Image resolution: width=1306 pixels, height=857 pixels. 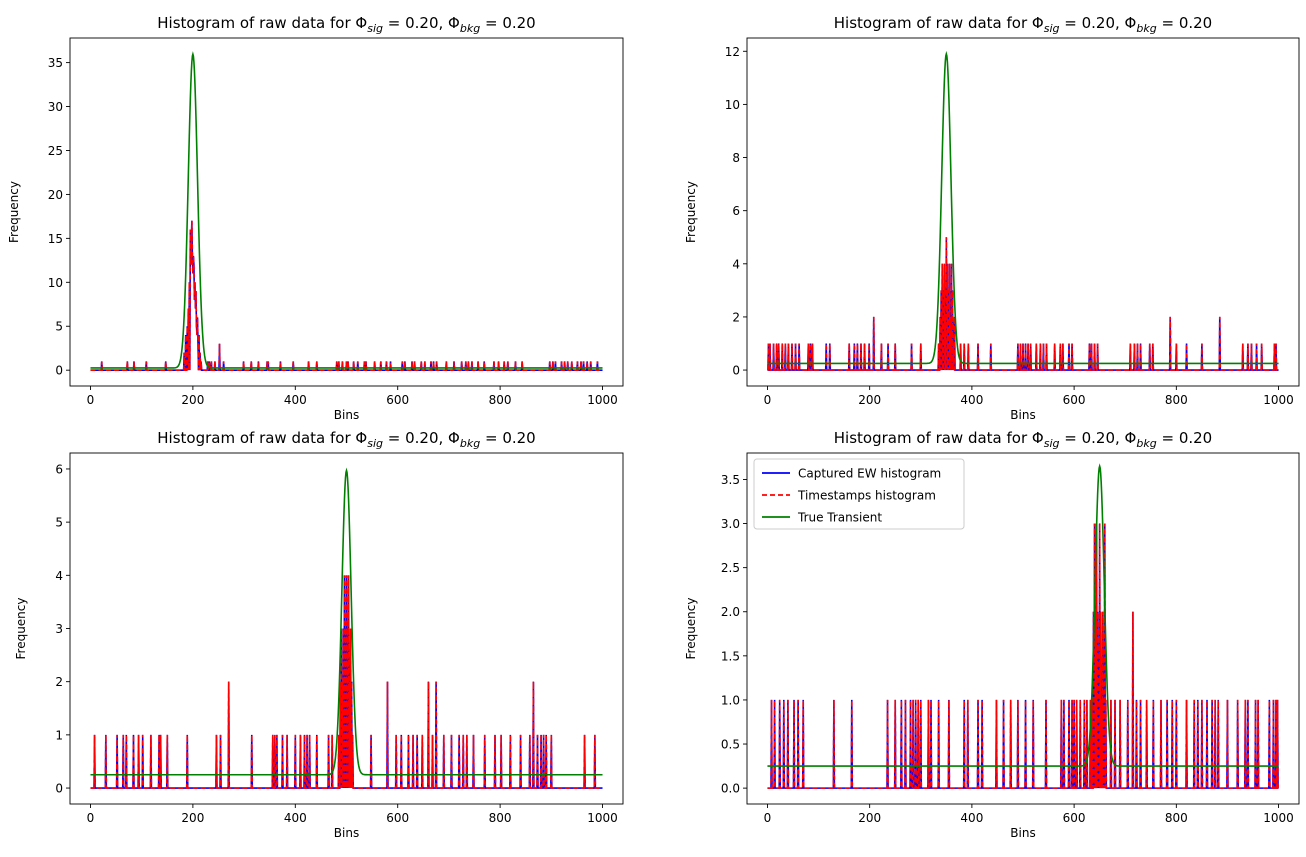 I want to click on y-tick-label: 3.0, so click(x=730, y=524).